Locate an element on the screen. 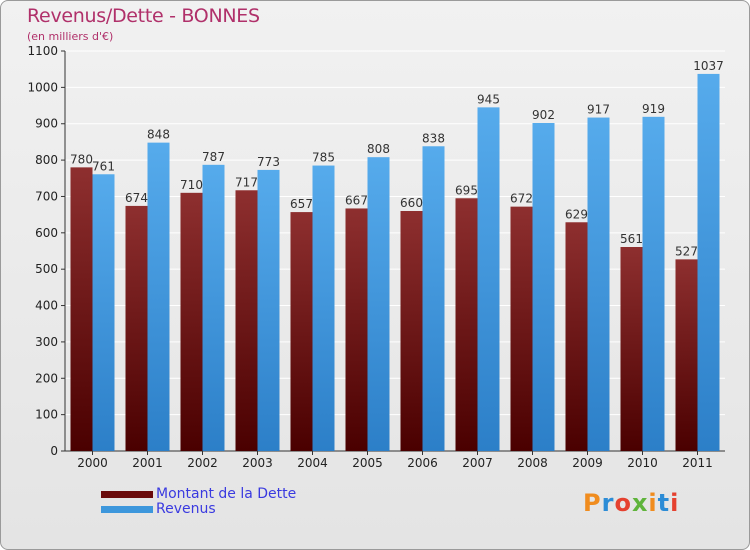 The image size is (750, 550). x-tick-label: 2006 is located at coordinates (422, 463).